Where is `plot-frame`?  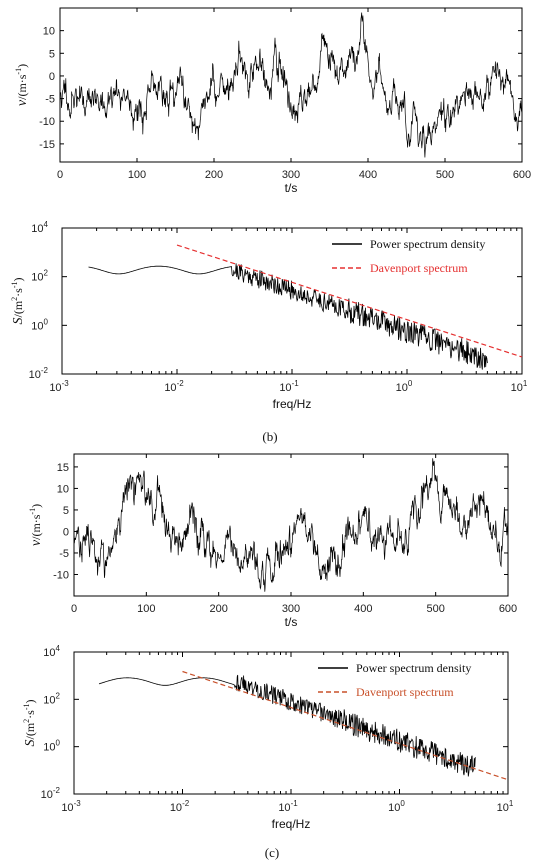 plot-frame is located at coordinates (291, 525).